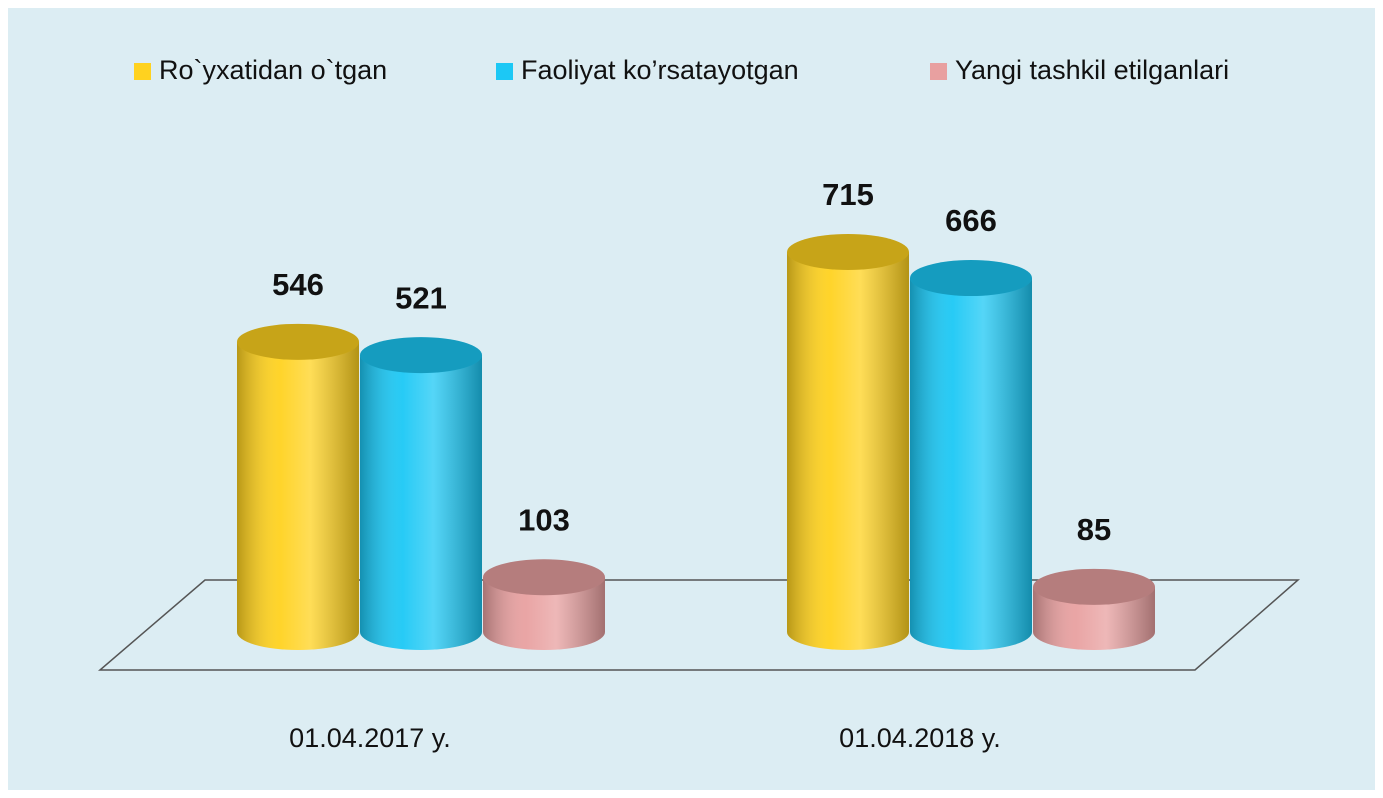  I want to click on floor, so click(698, 625).